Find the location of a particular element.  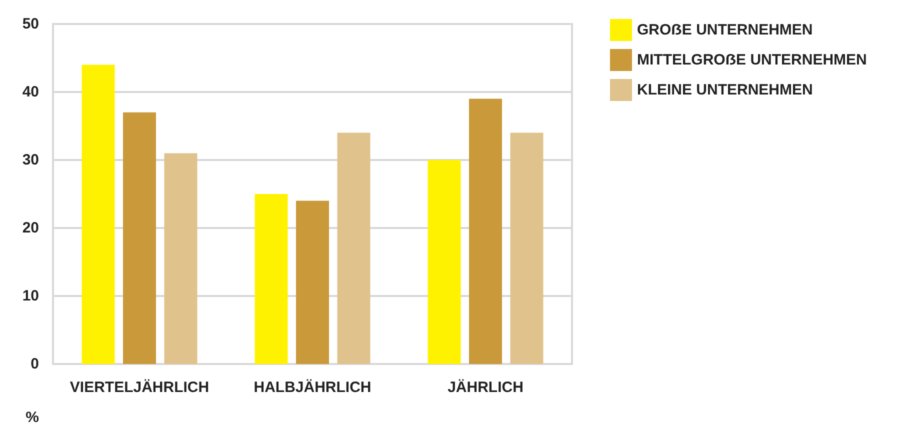

x-tick-label: VIERTELJÄHRLICH is located at coordinates (140, 387).